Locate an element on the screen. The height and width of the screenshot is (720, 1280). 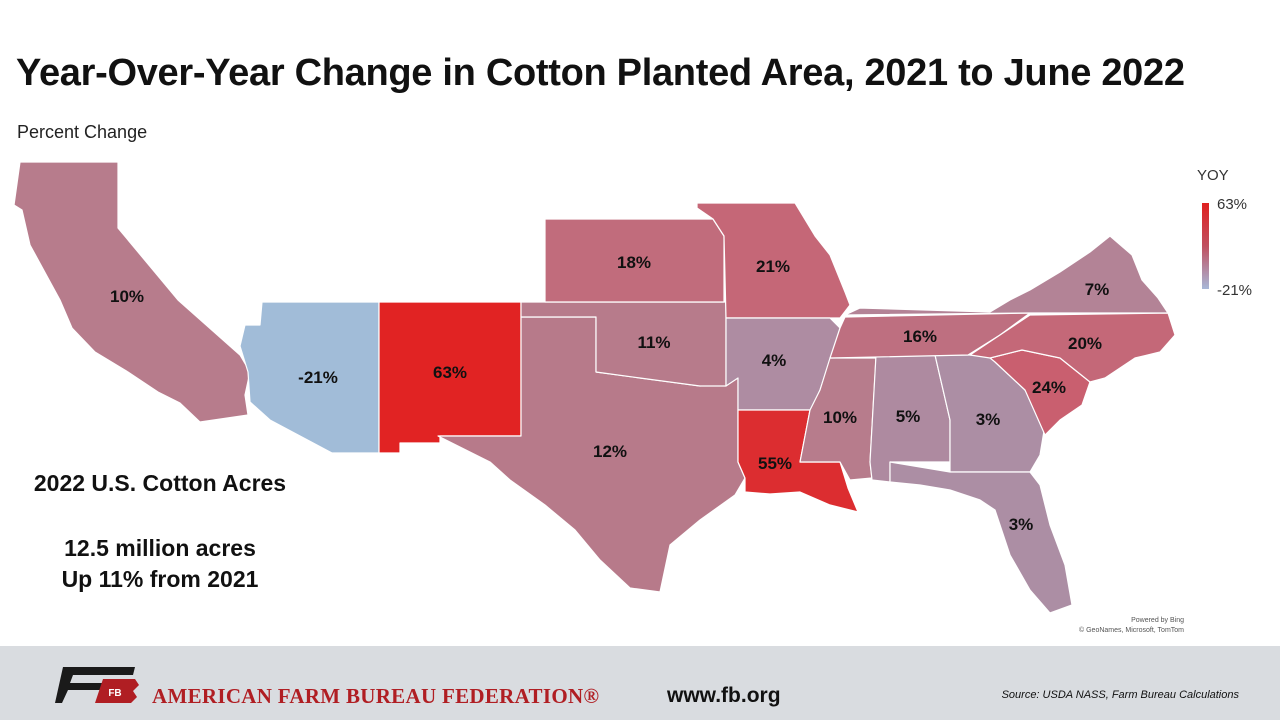
summary-change: Up 11% from 2021 is located at coordinates (160, 579).